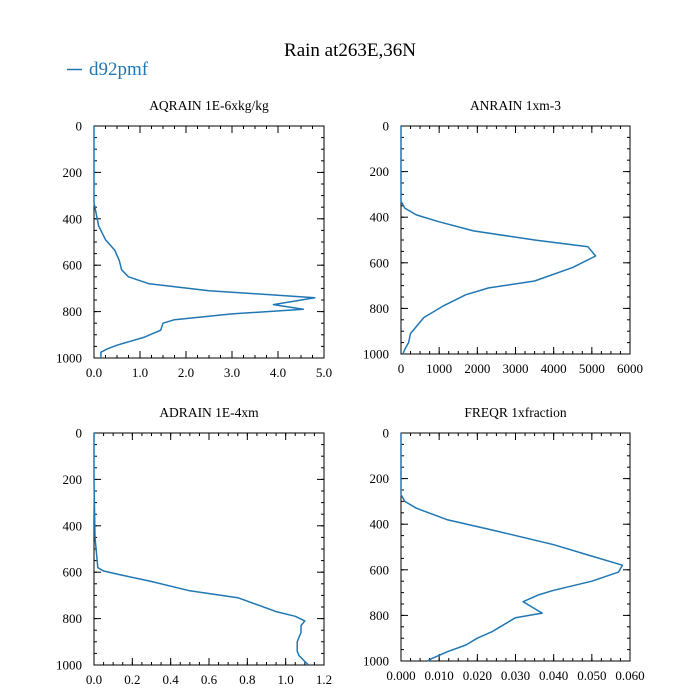 The image size is (700, 700). What do you see at coordinates (401, 368) in the screenshot?
I see `x-tick-label: 0` at bounding box center [401, 368].